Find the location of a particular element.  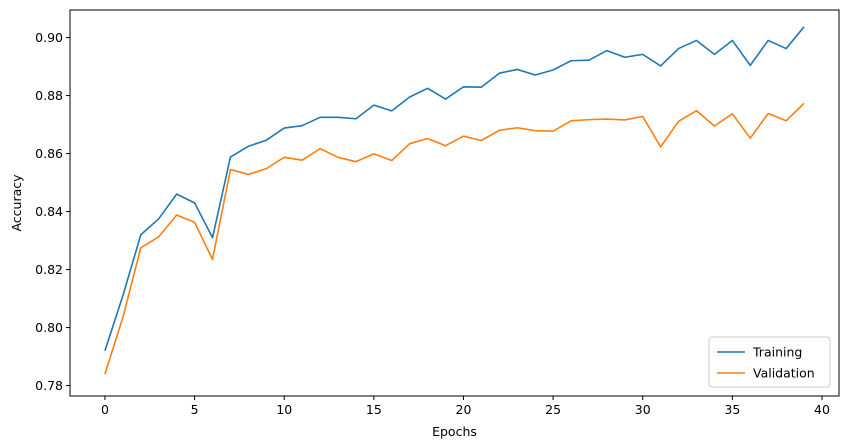

y-tick-label: 0.78 is located at coordinates (49, 385).